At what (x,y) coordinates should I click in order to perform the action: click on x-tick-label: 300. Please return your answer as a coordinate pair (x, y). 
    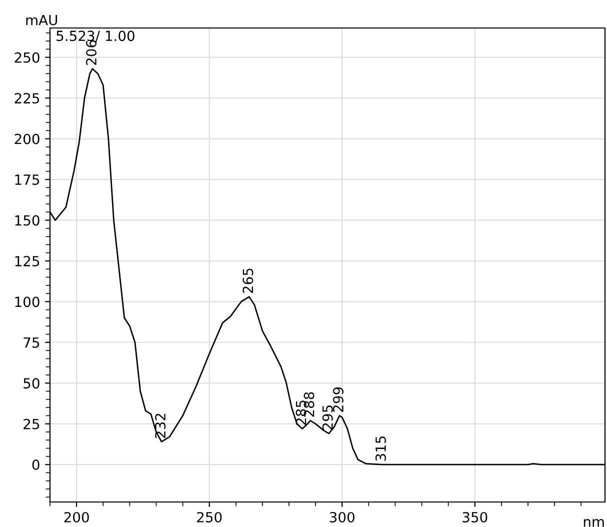
    Looking at the image, I should click on (342, 517).